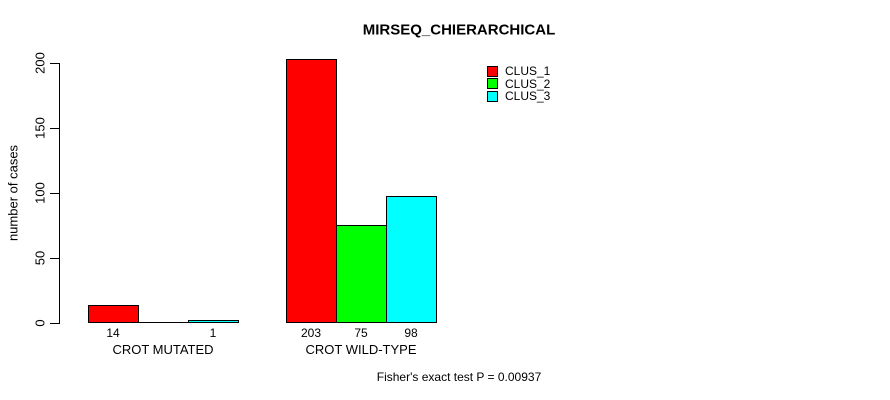 Image resolution: width=890 pixels, height=400 pixels. Describe the element at coordinates (40, 323) in the screenshot. I see `y-axis-tick-label: 0` at that location.